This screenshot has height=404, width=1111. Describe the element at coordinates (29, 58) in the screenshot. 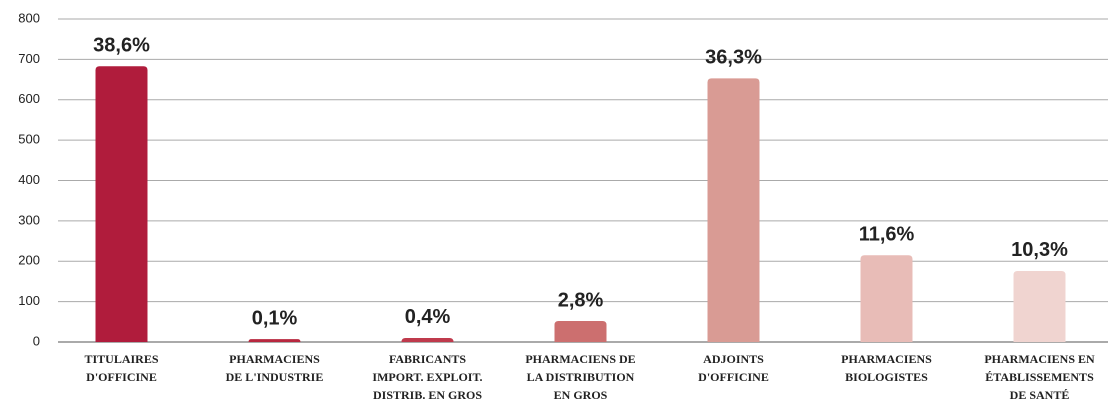

I see `y-tick-label: 700` at that location.